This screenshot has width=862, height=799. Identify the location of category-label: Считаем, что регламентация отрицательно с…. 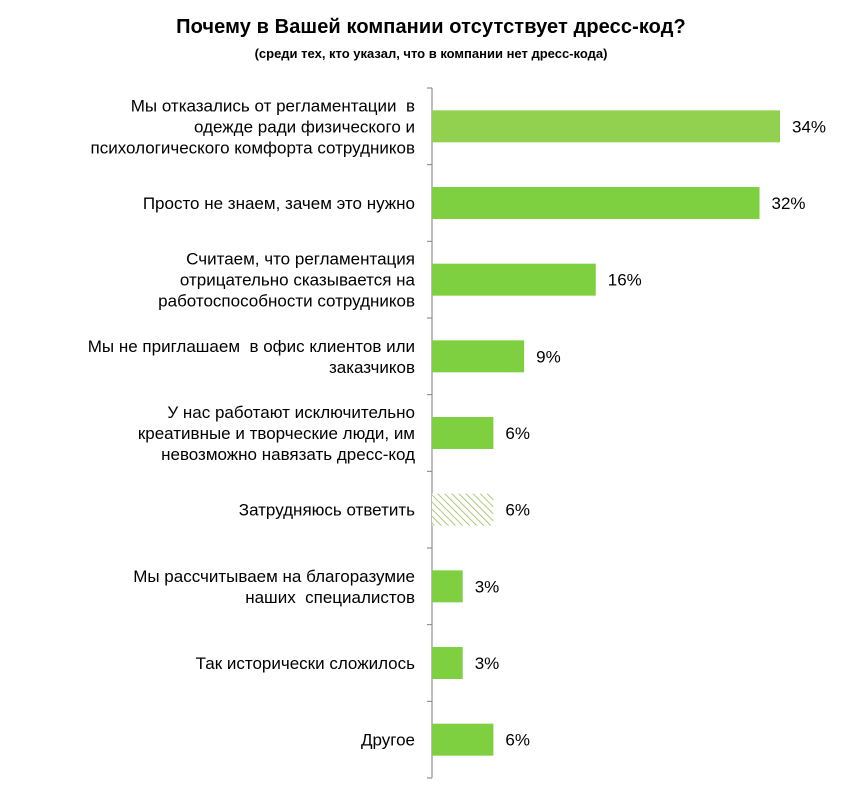
(286, 280).